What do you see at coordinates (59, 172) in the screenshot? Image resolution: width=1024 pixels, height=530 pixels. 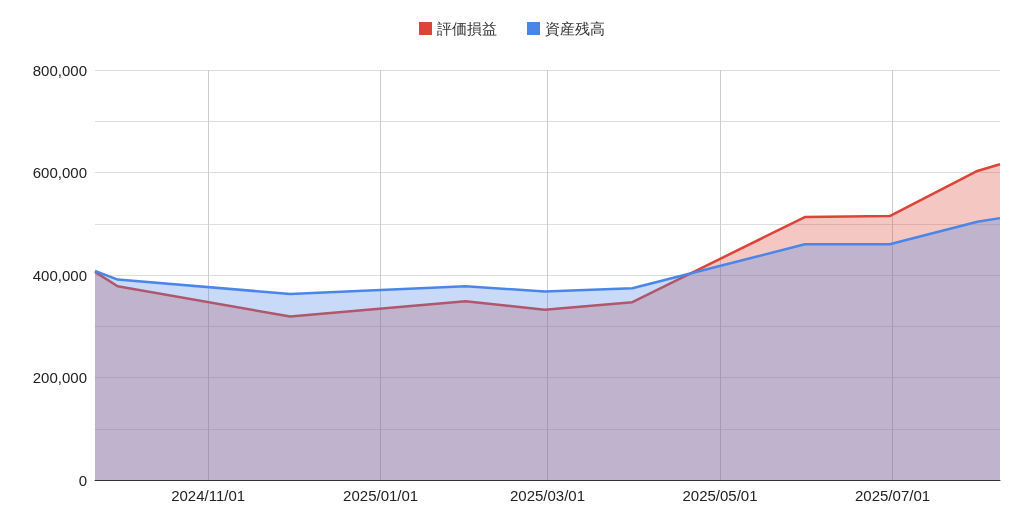 I see `y-tick-label: 600,000` at bounding box center [59, 172].